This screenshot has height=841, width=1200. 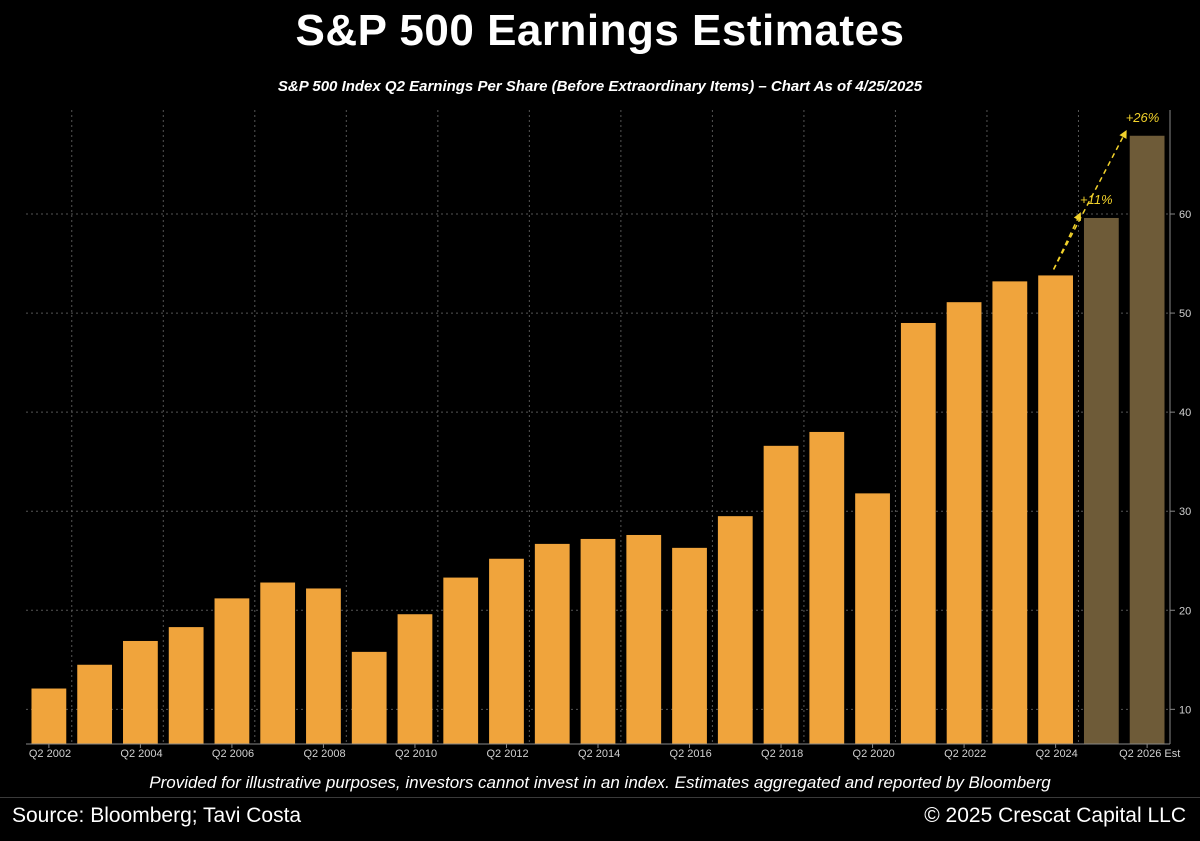 What do you see at coordinates (552, 643) in the screenshot?
I see `bar-q2-2013` at bounding box center [552, 643].